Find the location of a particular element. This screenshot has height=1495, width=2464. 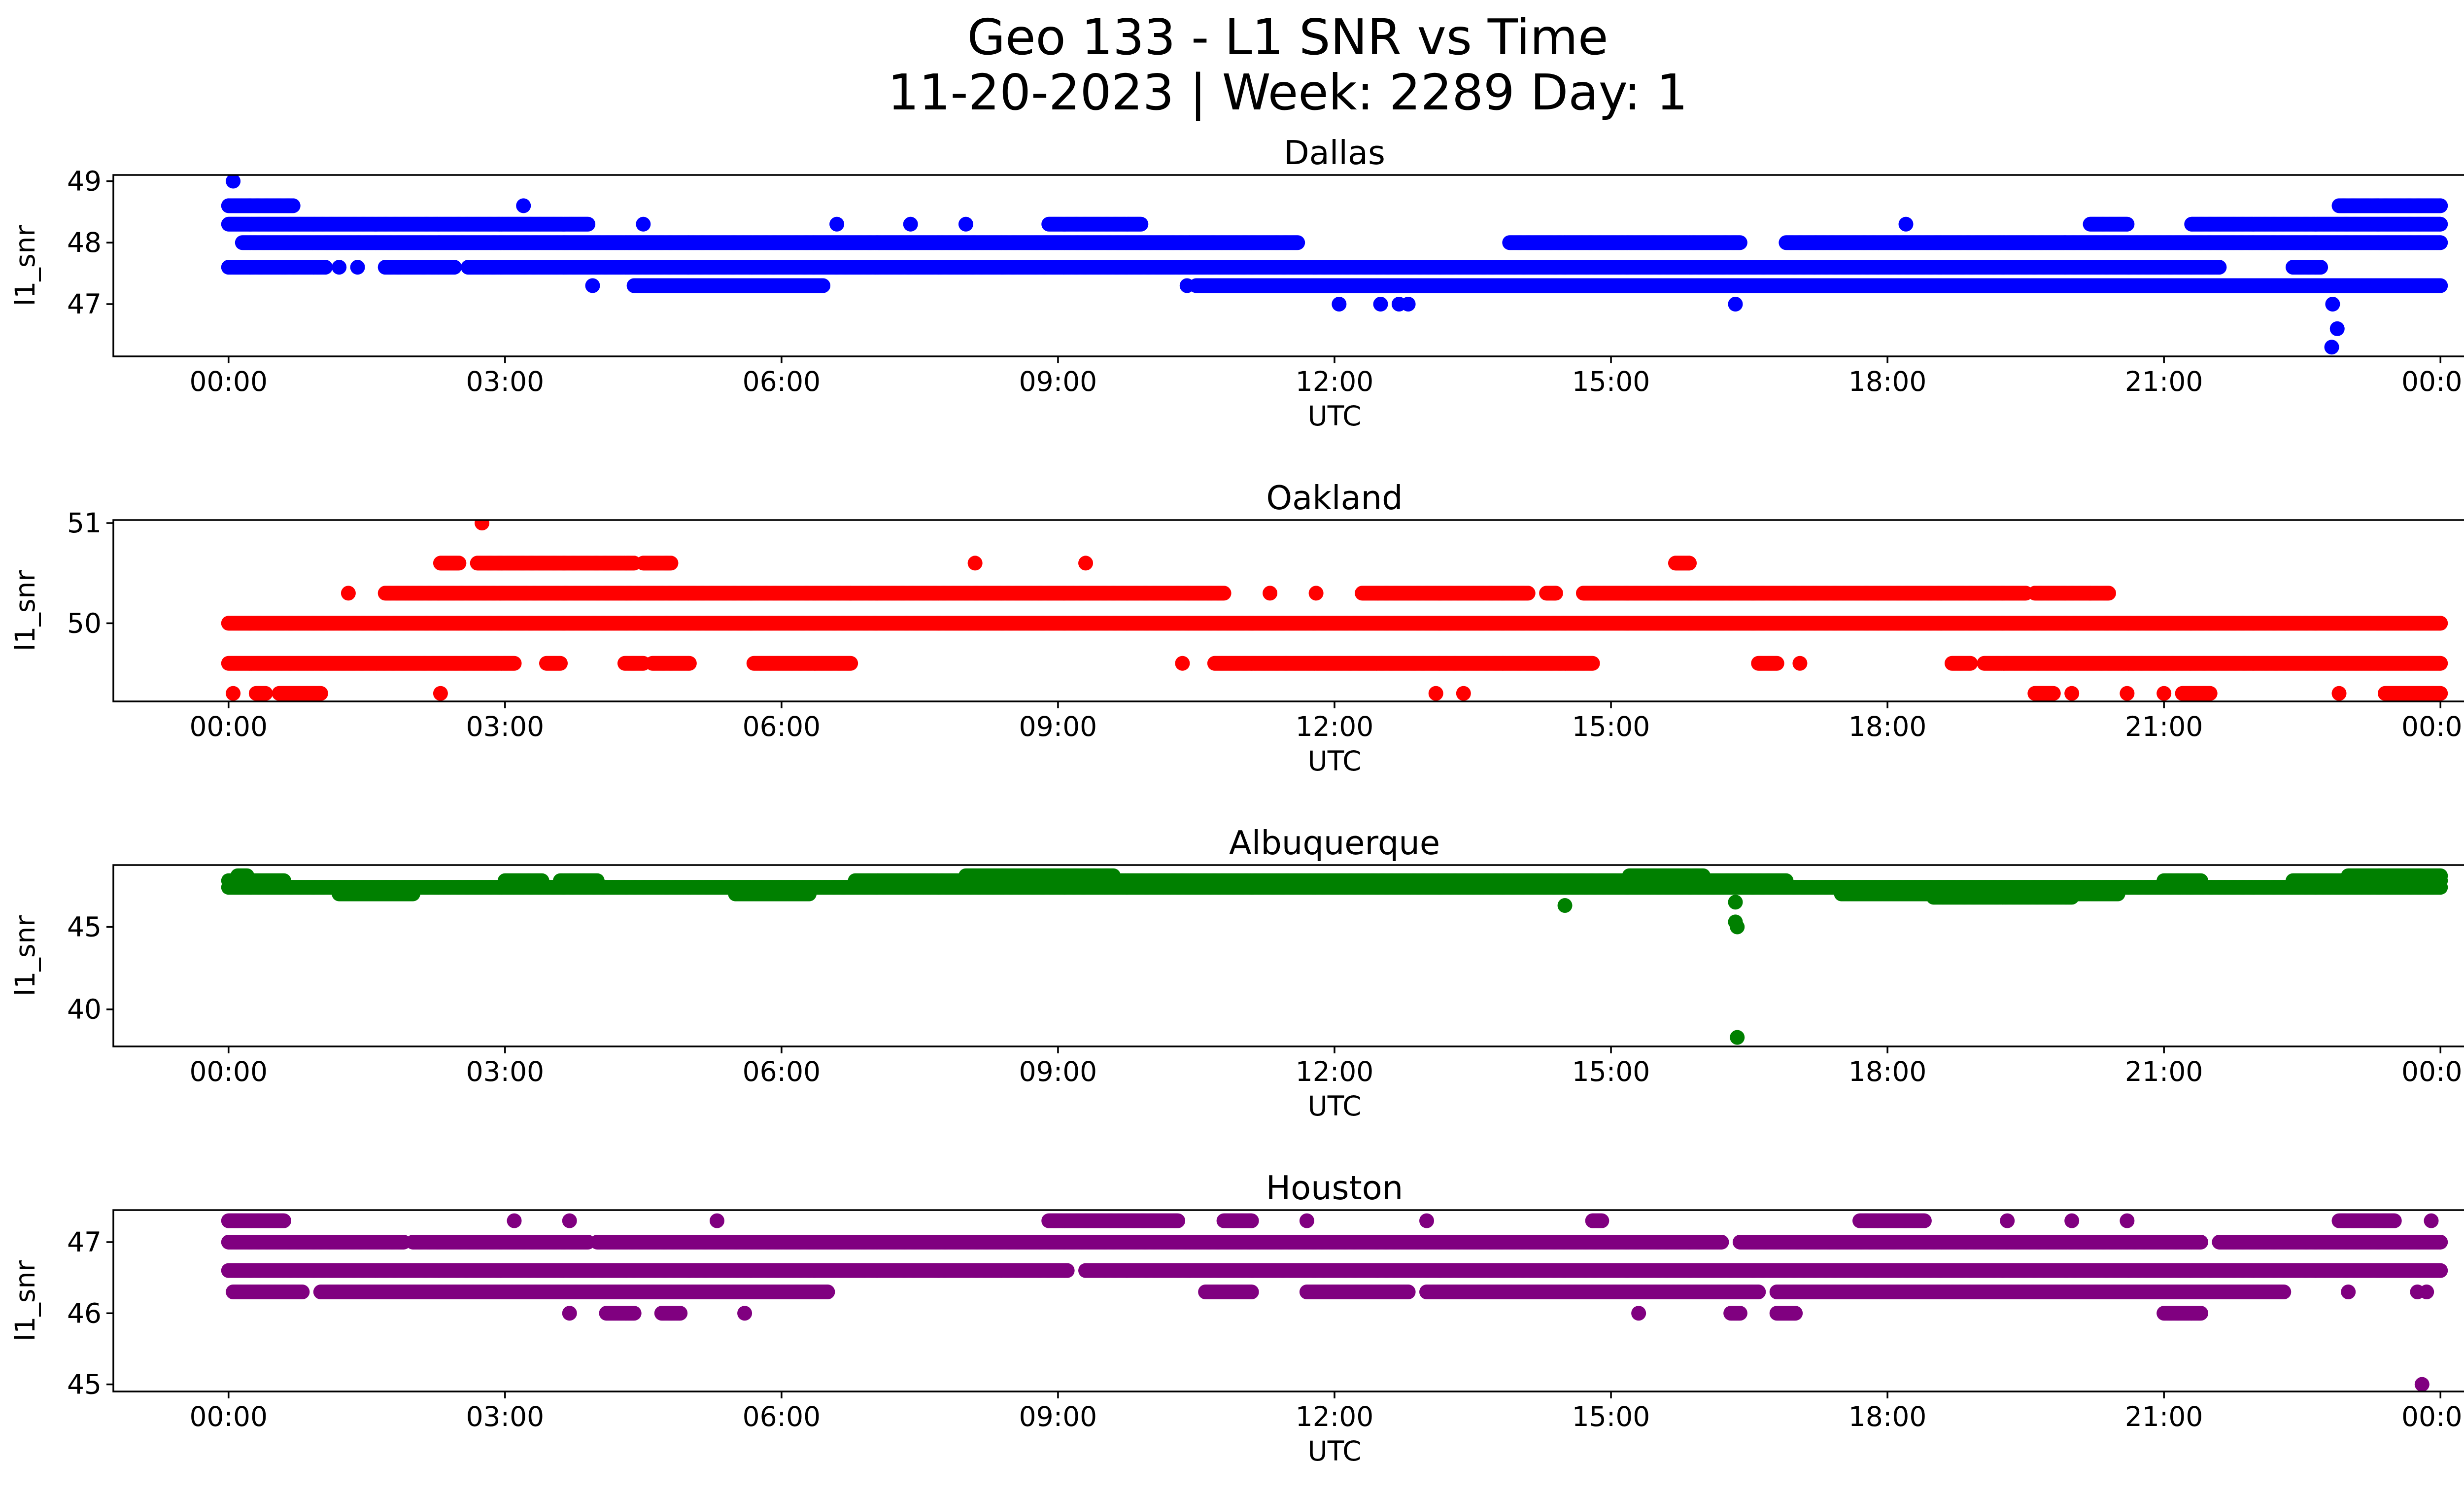

figure-title-line1: Geo 133 - L1 SNR vs Time is located at coordinates (1287, 37).